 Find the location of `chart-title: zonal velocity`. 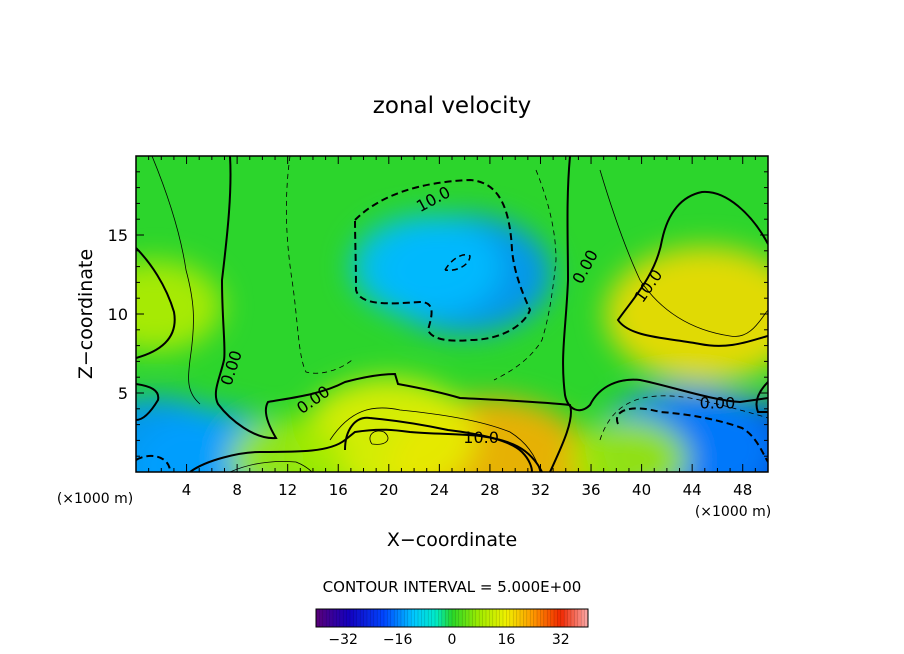

chart-title: zonal velocity is located at coordinates (452, 106).